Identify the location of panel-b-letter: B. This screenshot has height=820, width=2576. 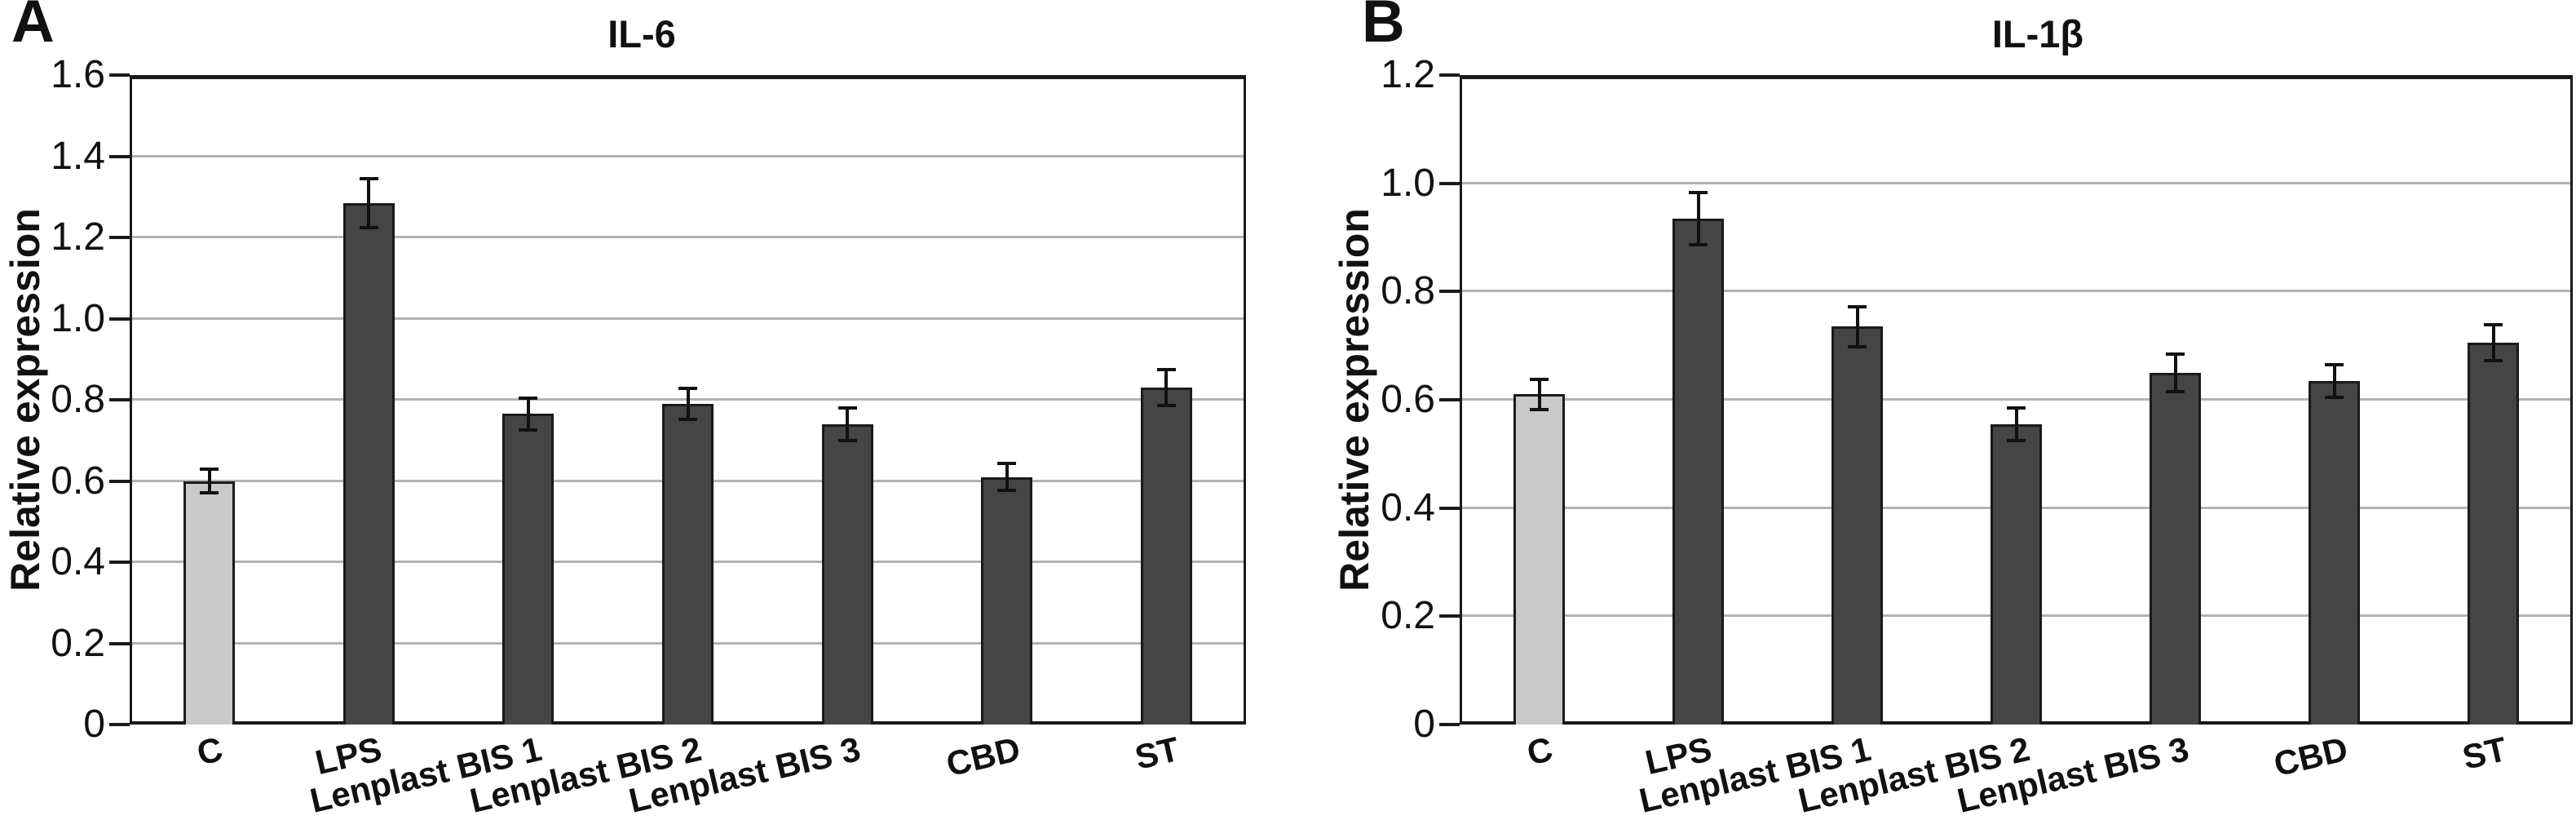
(1383, 27).